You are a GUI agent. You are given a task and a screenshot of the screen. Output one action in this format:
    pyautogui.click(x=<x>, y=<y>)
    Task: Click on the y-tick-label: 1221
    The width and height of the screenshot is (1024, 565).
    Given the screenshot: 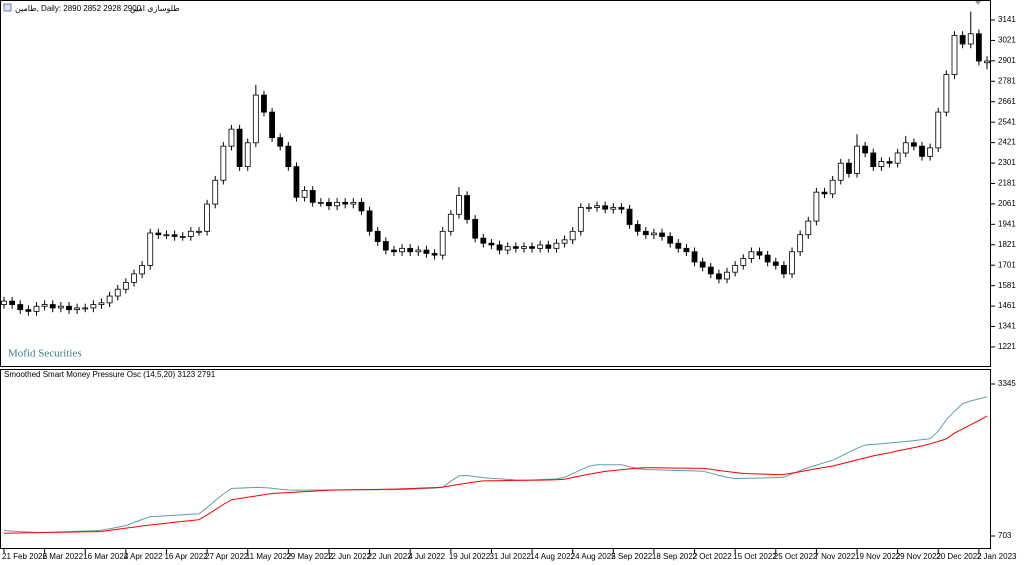 What is the action you would take?
    pyautogui.click(x=1007, y=346)
    